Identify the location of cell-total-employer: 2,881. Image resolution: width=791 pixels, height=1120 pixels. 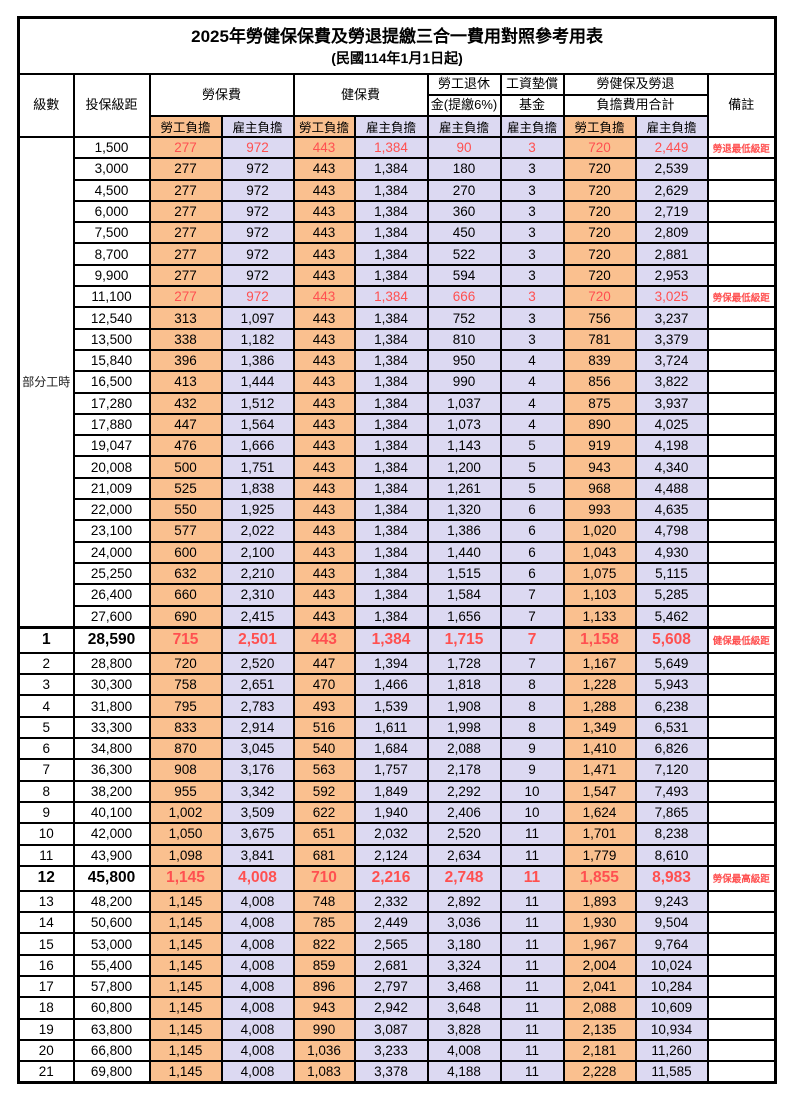
(671, 254).